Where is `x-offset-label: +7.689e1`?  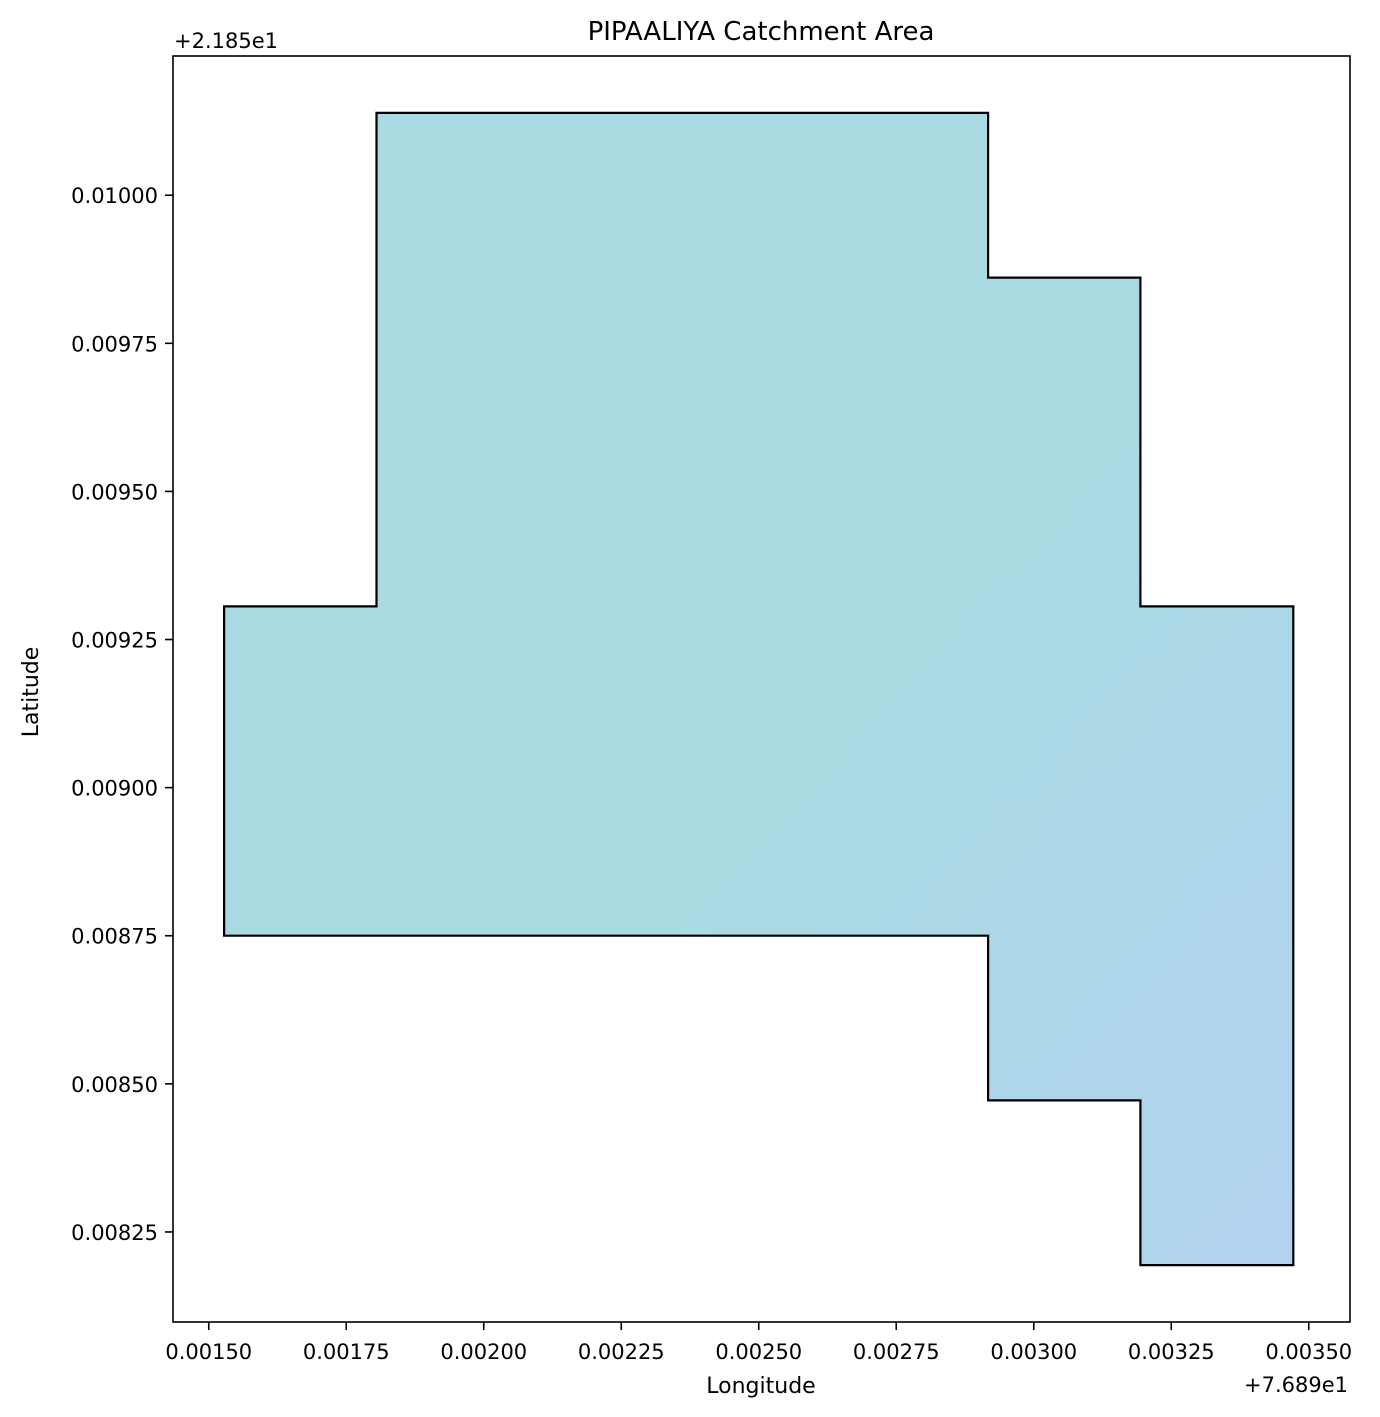 x-offset-label: +7.689e1 is located at coordinates (1296, 1385).